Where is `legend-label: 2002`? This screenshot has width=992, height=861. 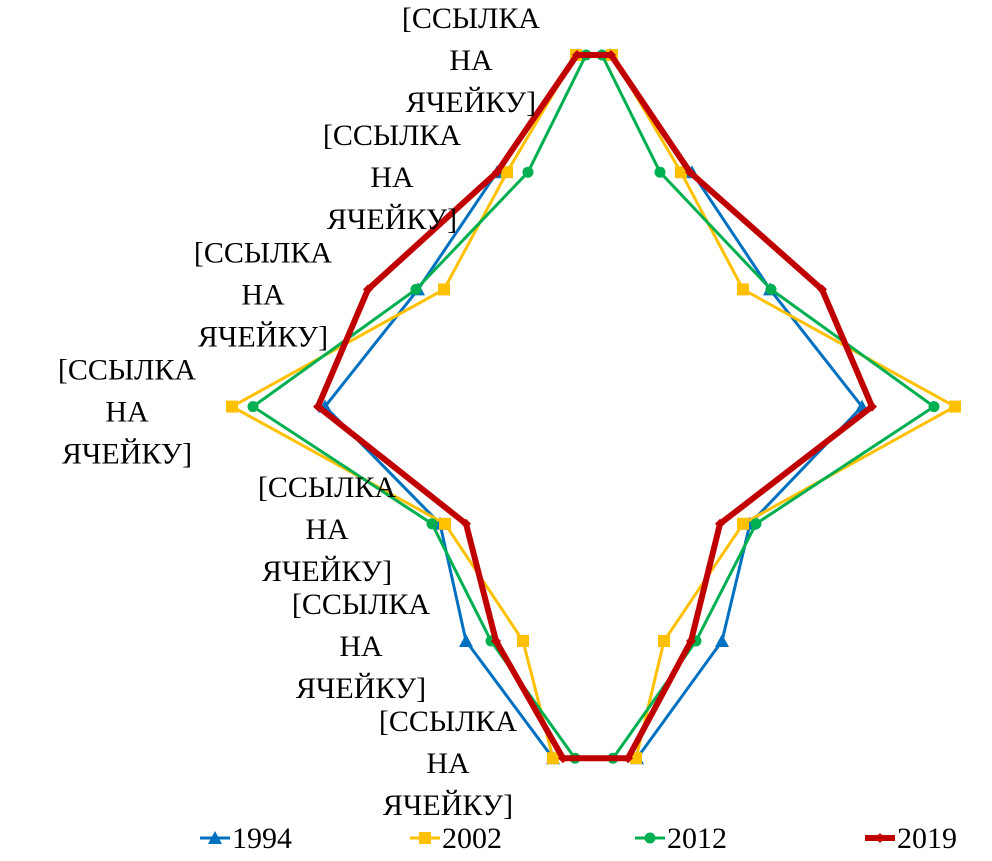 legend-label: 2002 is located at coordinates (472, 838).